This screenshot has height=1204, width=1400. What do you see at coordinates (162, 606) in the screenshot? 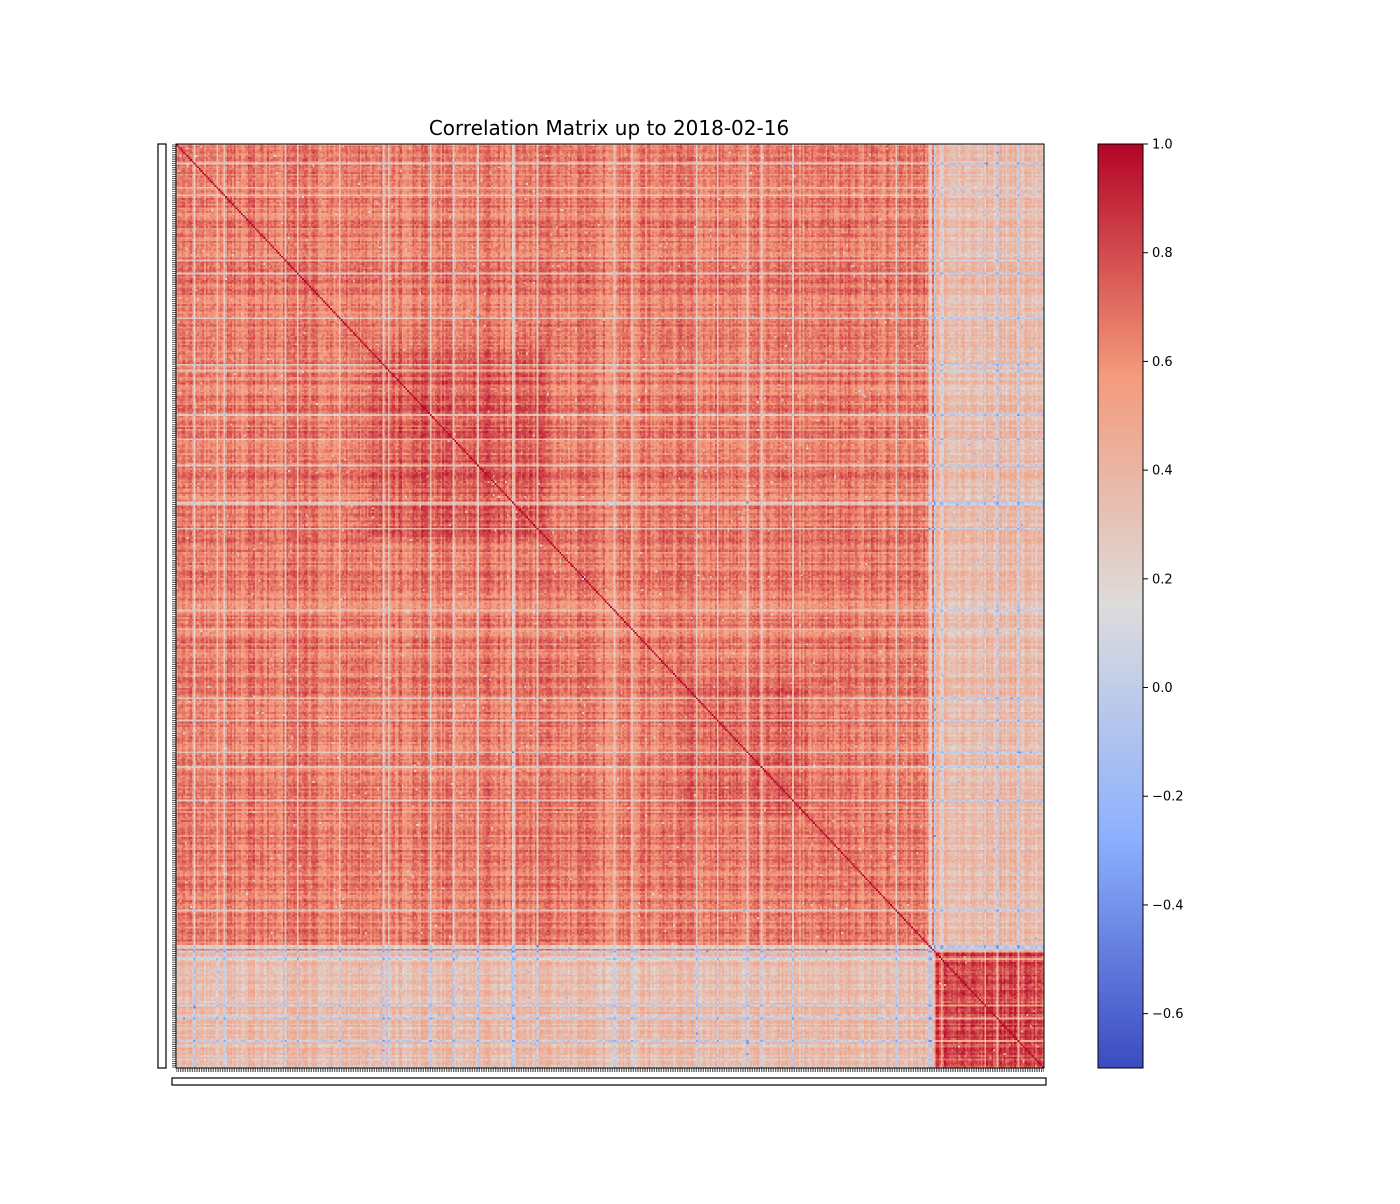
I see `y-tick-labels-overlap` at bounding box center [162, 606].